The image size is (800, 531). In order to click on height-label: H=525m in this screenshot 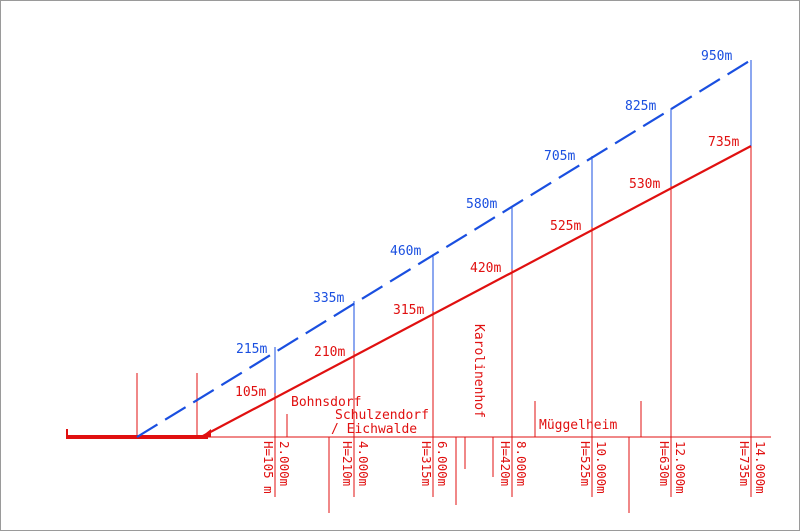, I will do `click(585, 463)`.